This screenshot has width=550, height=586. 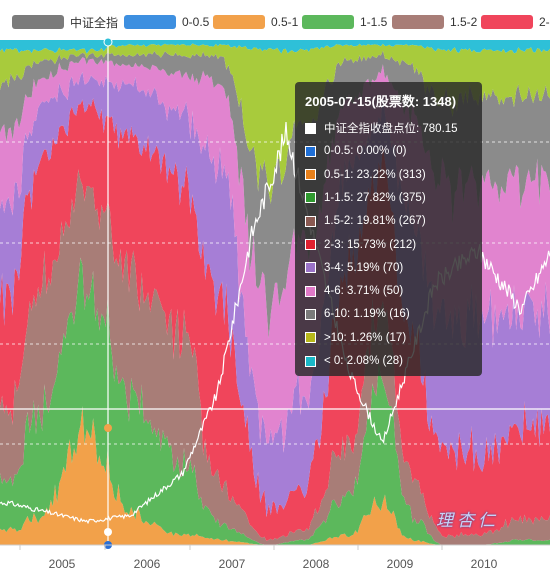 What do you see at coordinates (365, 337) in the screenshot?
I see `tooltip-text: >10: 1.26% (17)` at bounding box center [365, 337].